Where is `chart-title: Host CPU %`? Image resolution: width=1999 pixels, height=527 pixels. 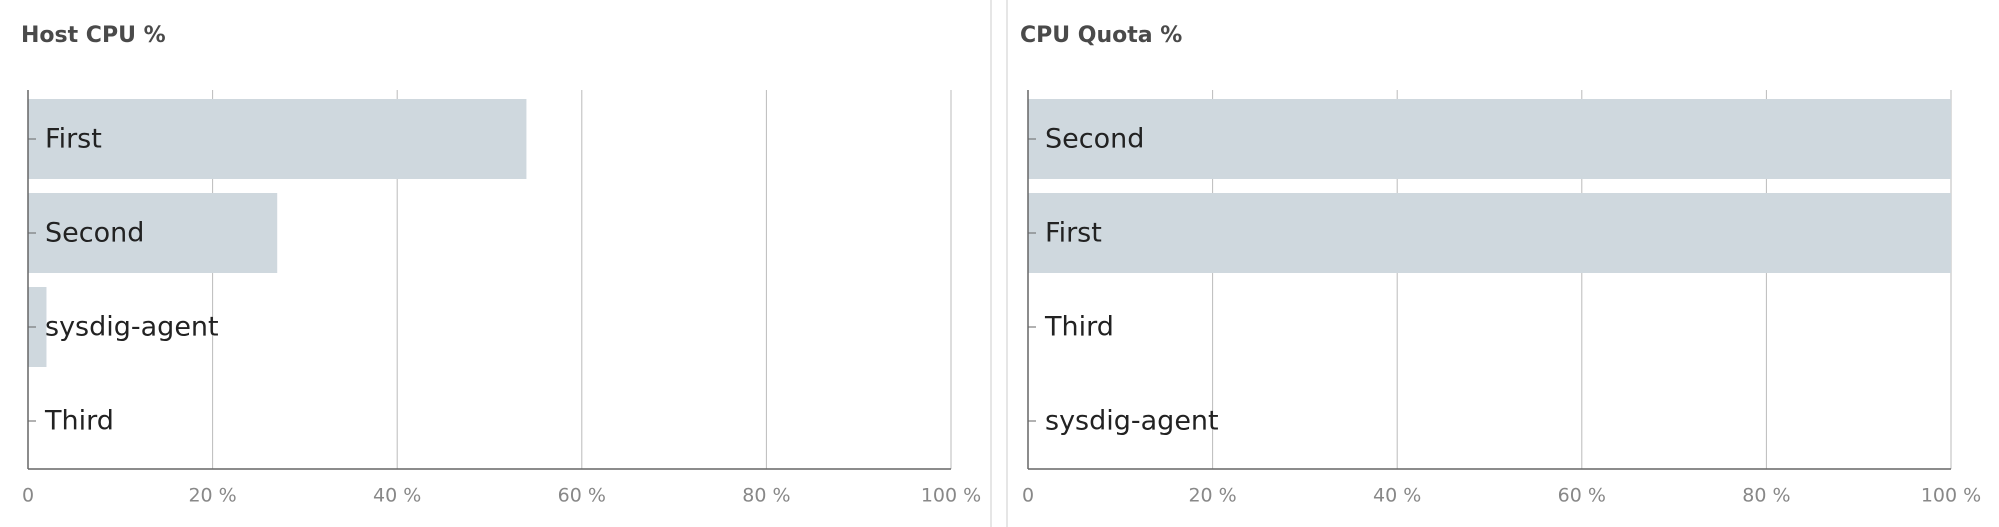 chart-title: Host CPU % is located at coordinates (93, 35).